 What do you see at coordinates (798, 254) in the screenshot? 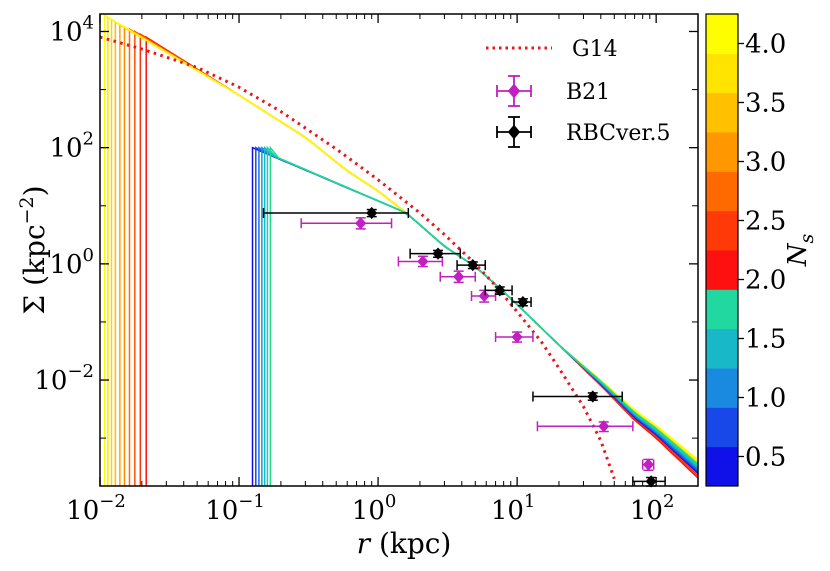
I see `colorbar-label-var: N` at bounding box center [798, 254].